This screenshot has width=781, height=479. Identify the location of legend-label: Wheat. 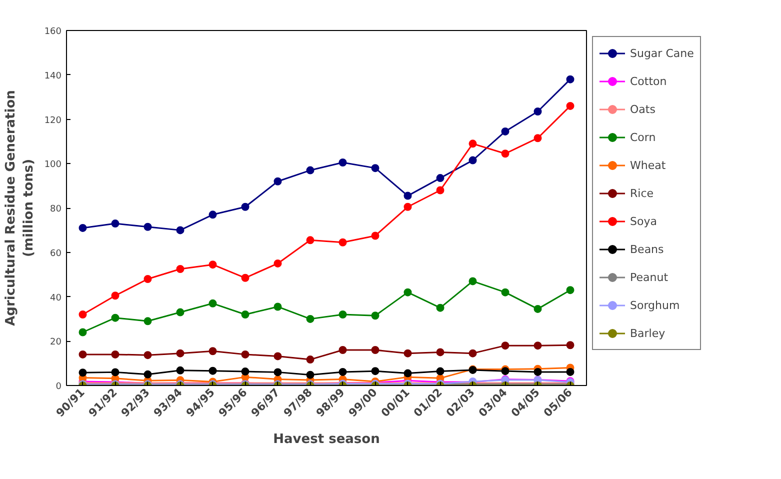
(648, 166).